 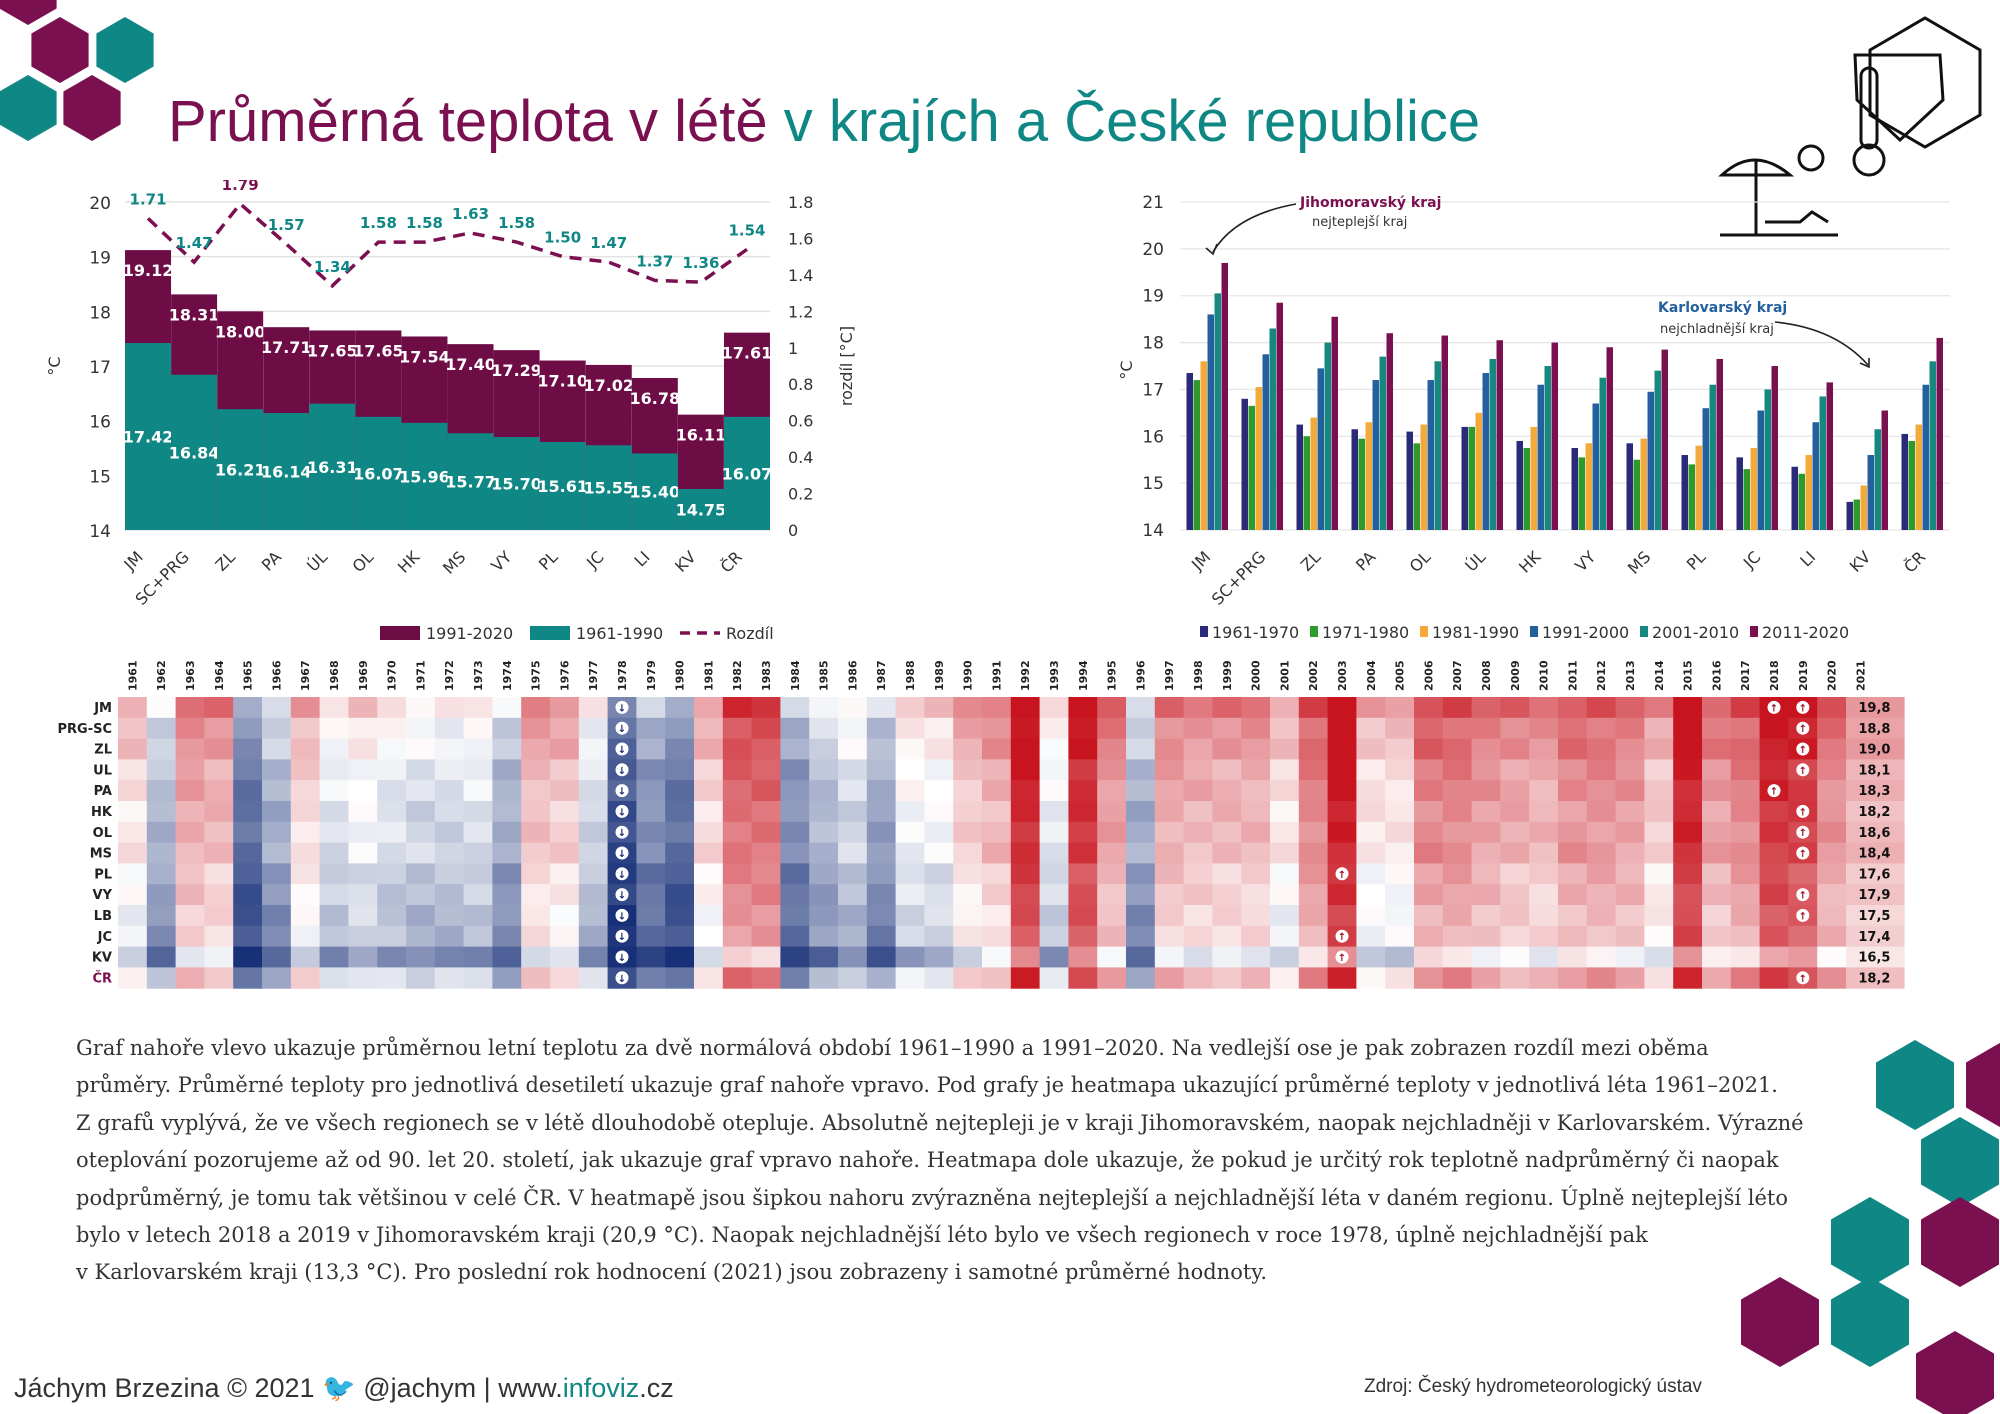 What do you see at coordinates (1428, 675) in the screenshot?
I see `year-label: 2006` at bounding box center [1428, 675].